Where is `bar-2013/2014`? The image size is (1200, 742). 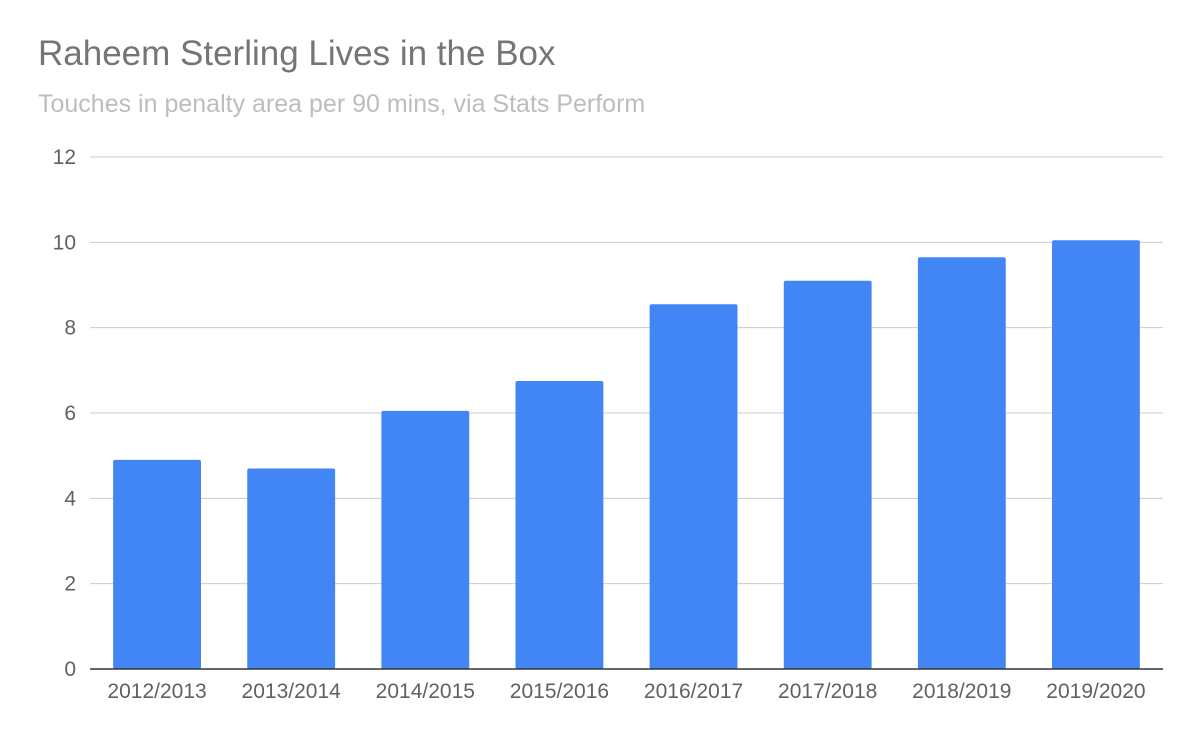
bar-2013/2014 is located at coordinates (291, 568).